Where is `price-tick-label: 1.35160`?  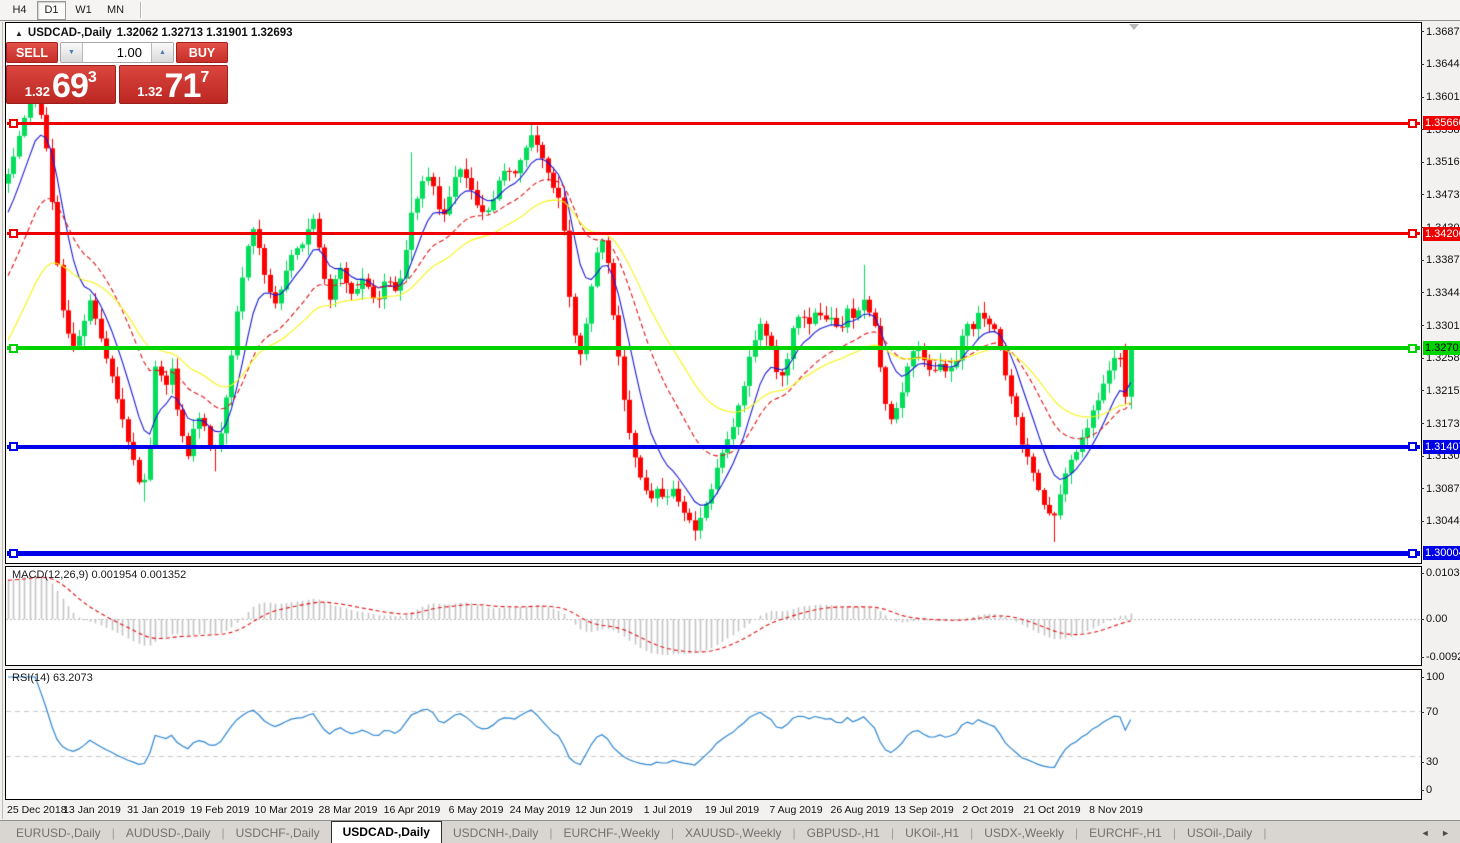
price-tick-label: 1.35160 is located at coordinates (1440, 162).